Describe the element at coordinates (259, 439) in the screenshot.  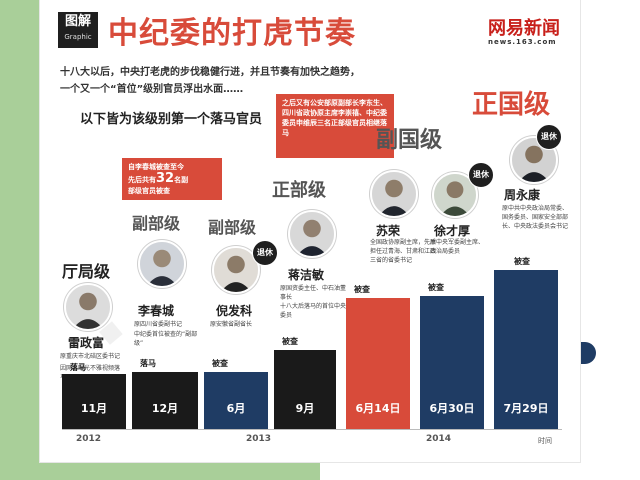
I see `year-label-2013: 2013` at that location.